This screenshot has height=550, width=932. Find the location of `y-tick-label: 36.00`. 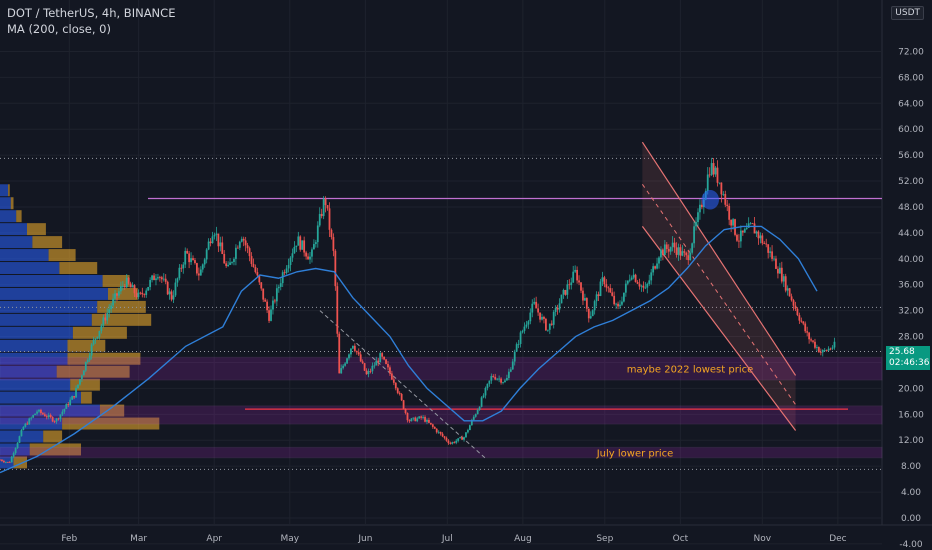

y-tick-label: 36.00 is located at coordinates (911, 286).